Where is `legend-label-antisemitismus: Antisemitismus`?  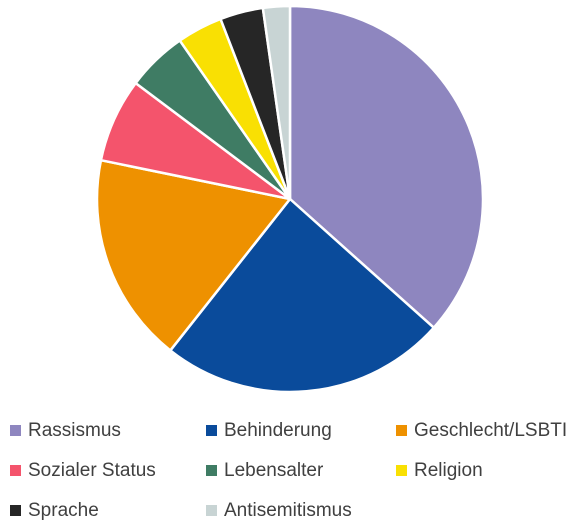 legend-label-antisemitismus: Antisemitismus is located at coordinates (288, 510).